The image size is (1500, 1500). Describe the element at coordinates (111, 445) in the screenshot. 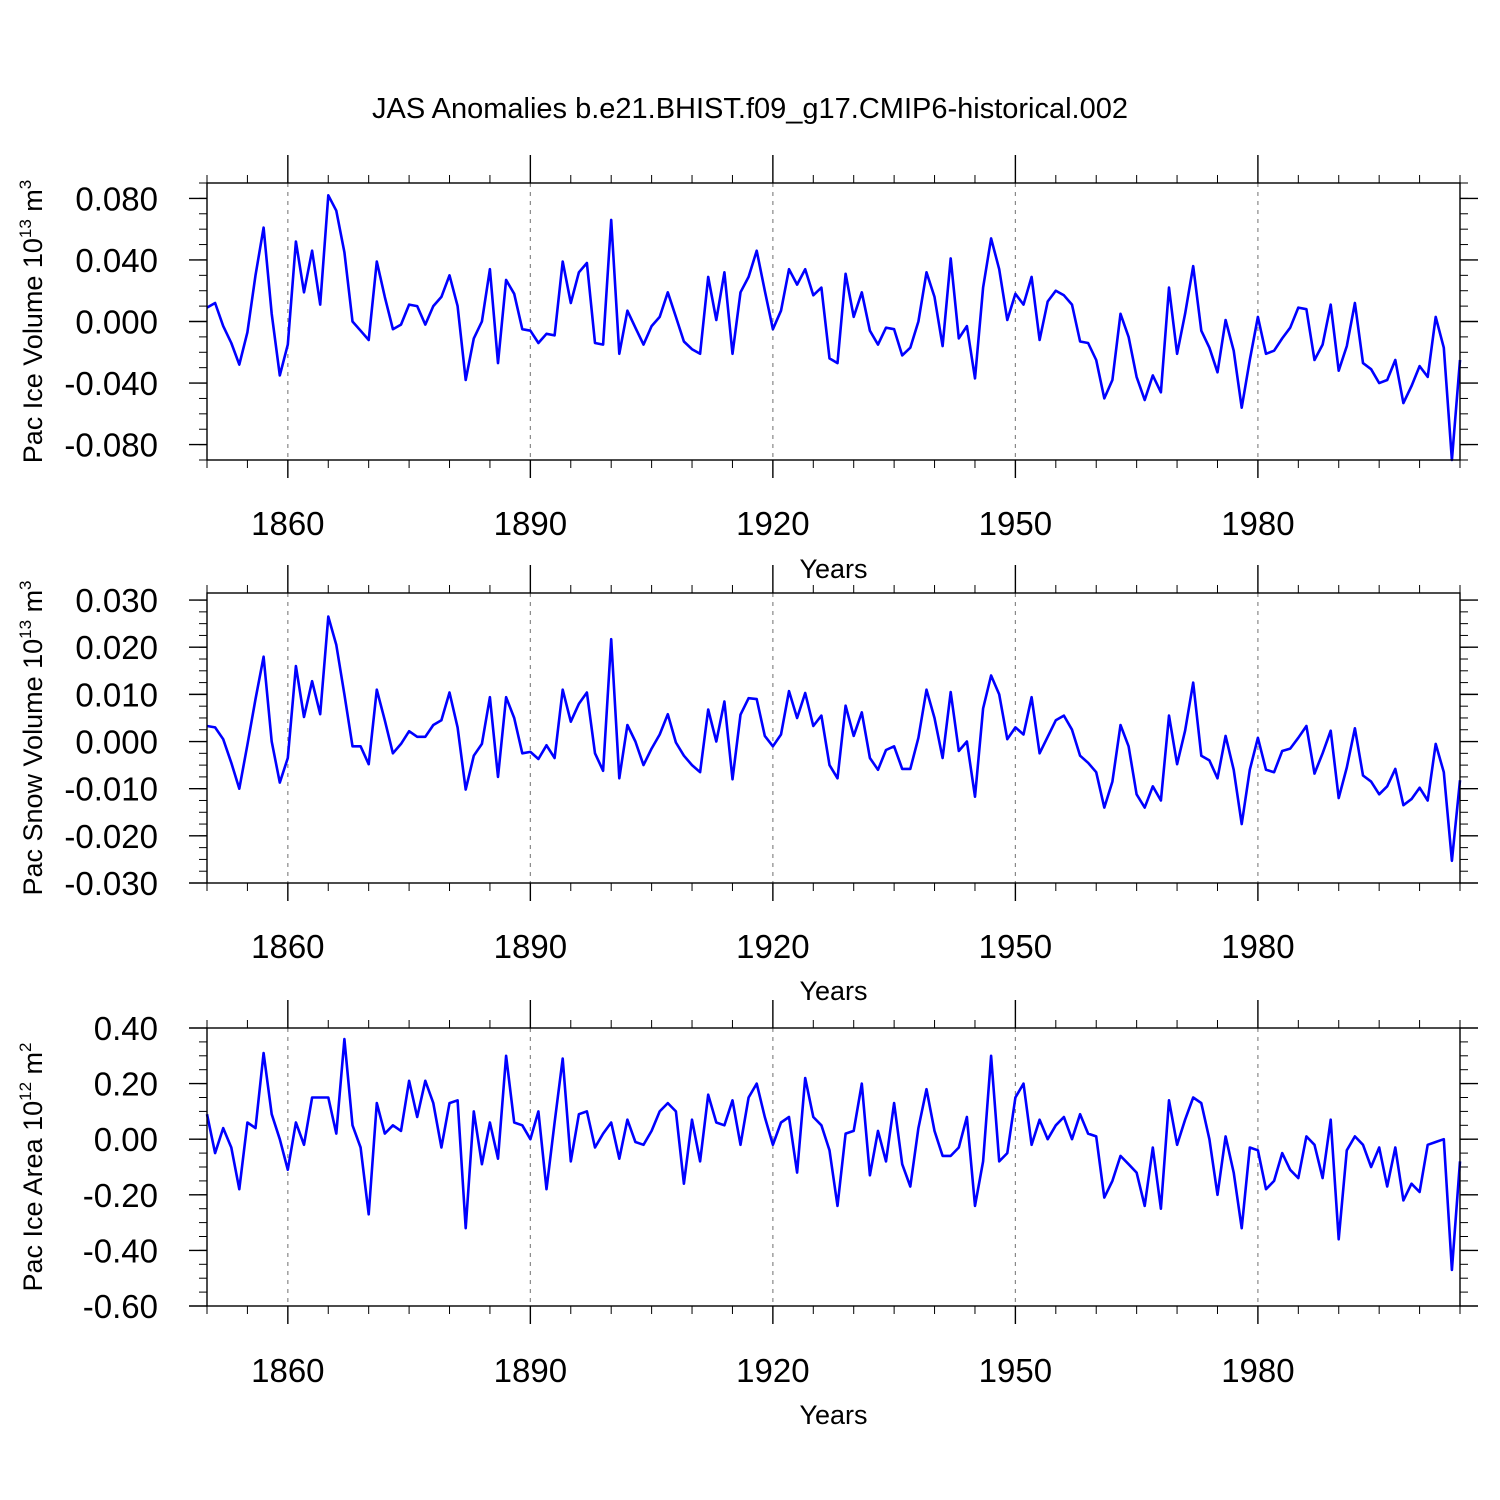

I see `y-tick-label: -0.080` at that location.